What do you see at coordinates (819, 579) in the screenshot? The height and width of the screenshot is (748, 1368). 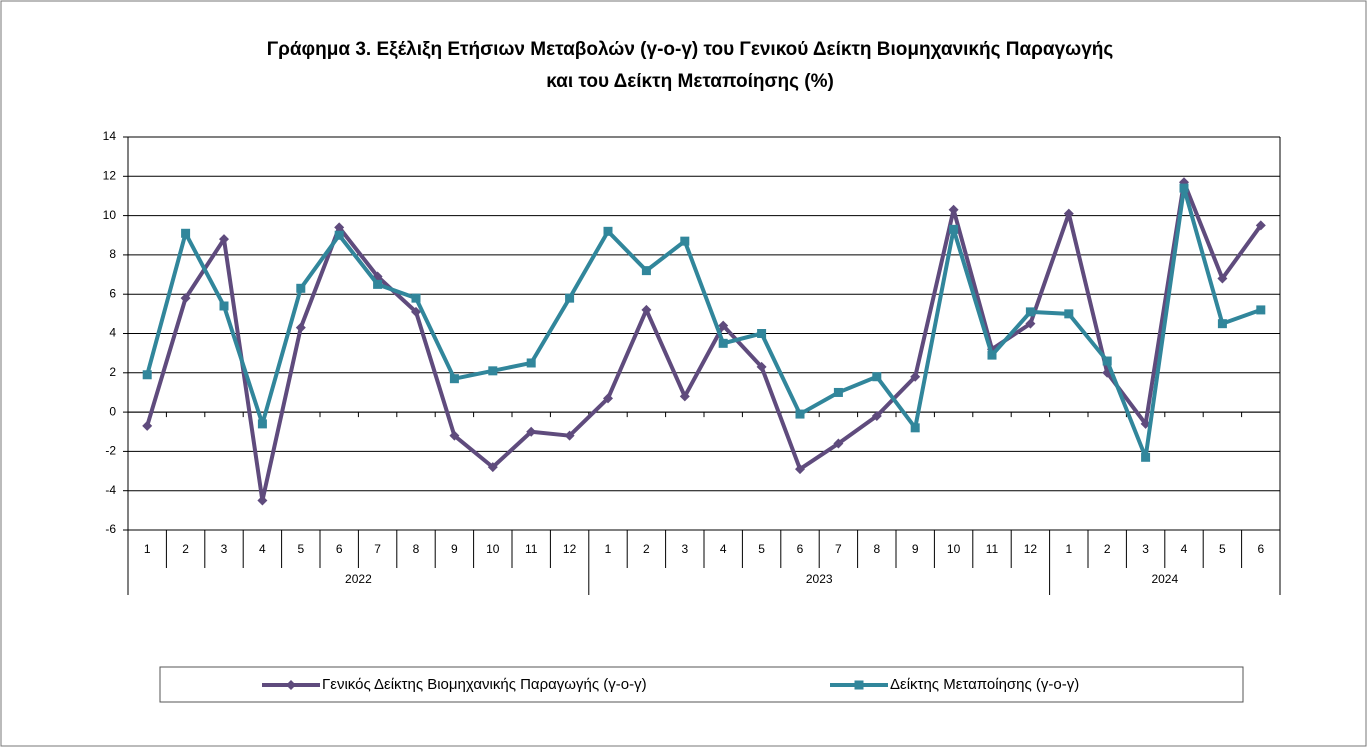 I see `group-label: 2023` at bounding box center [819, 579].